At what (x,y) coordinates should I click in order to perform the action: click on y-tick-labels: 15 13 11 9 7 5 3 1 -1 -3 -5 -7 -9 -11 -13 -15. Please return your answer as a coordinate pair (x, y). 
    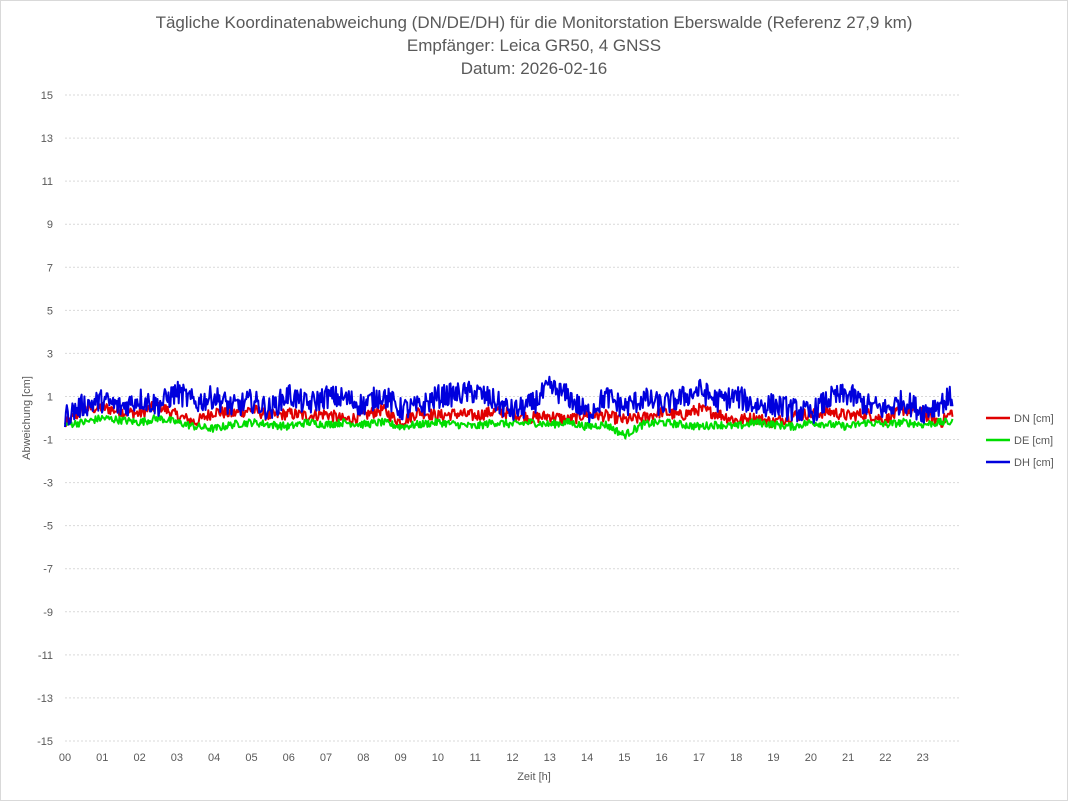
    Looking at the image, I should click on (45, 419).